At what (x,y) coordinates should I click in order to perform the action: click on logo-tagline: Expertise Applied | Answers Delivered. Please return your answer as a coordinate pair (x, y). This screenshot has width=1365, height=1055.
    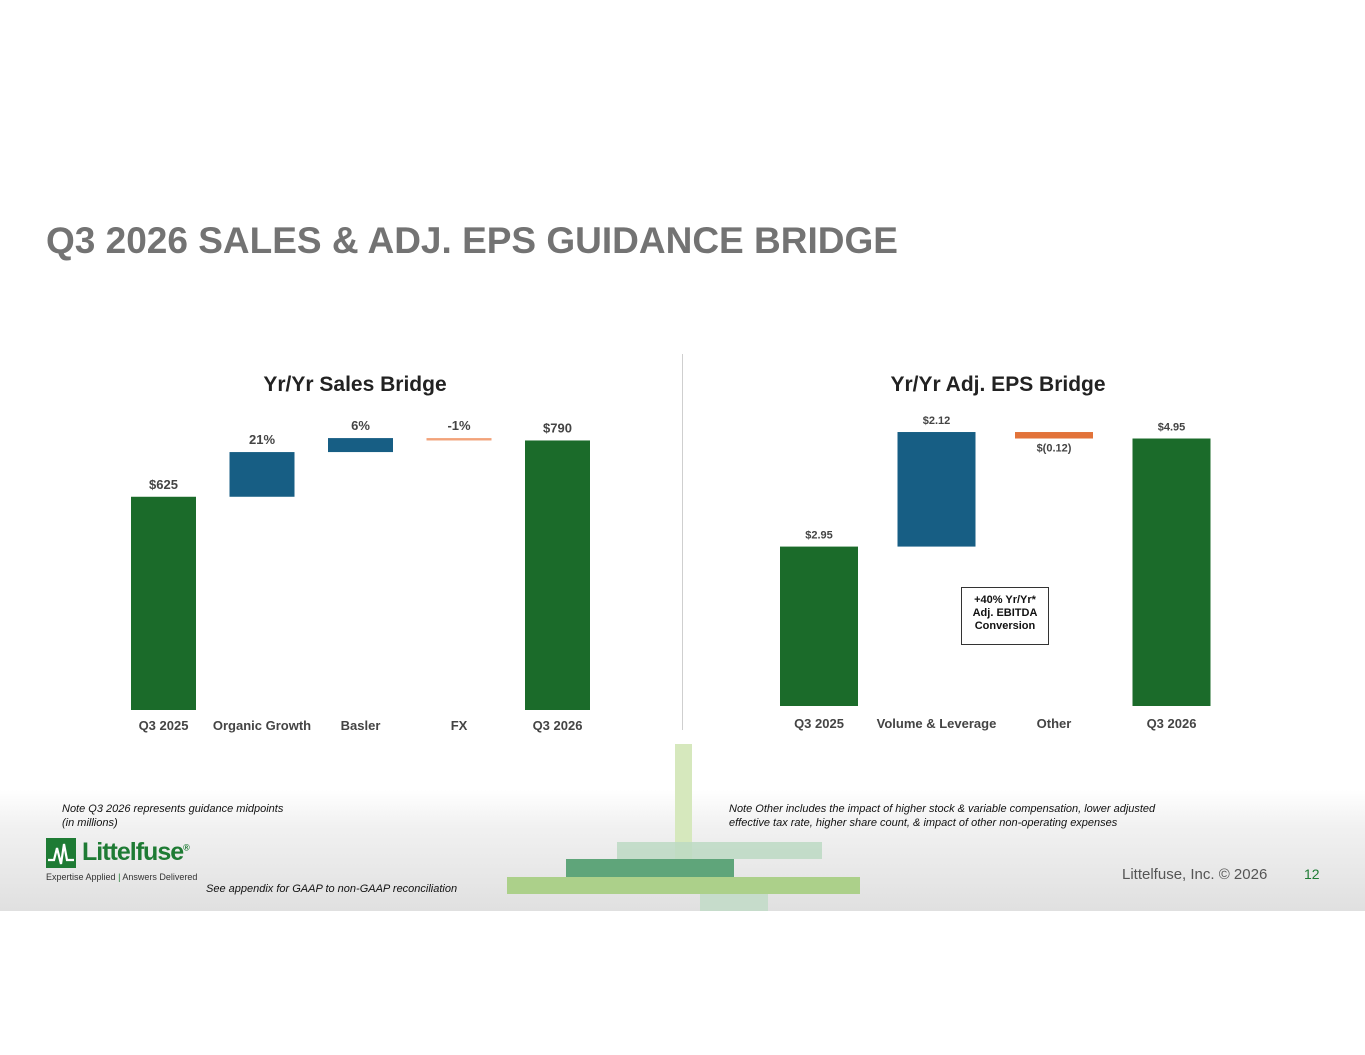
    Looking at the image, I should click on (122, 877).